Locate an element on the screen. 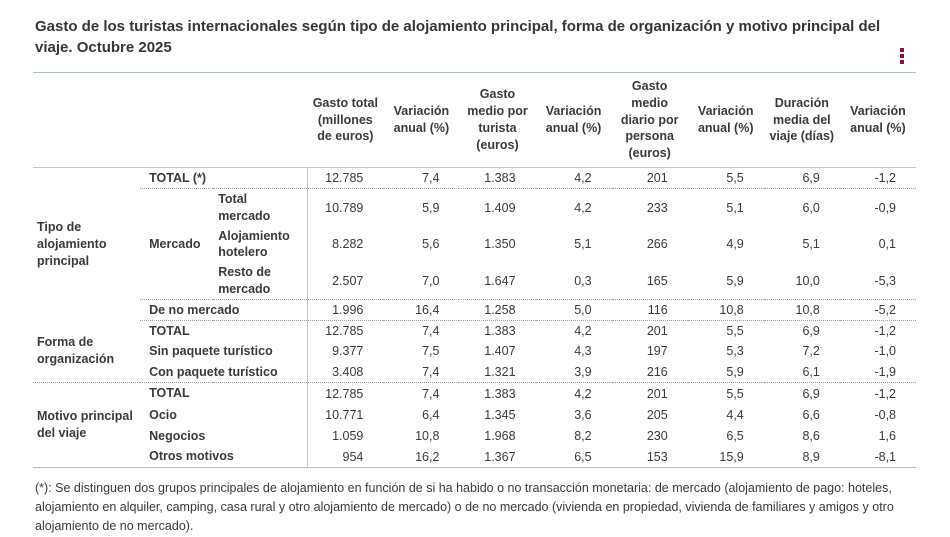  cell-value: 1,6 is located at coordinates (887, 435).